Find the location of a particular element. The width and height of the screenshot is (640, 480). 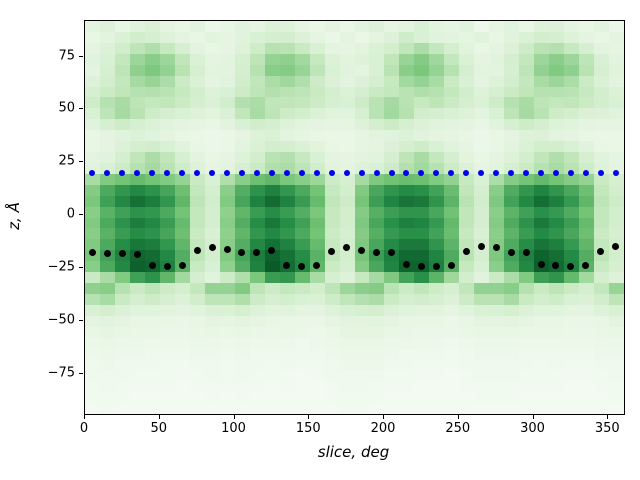

y-axis-tick-label: −25 is located at coordinates (61, 267).